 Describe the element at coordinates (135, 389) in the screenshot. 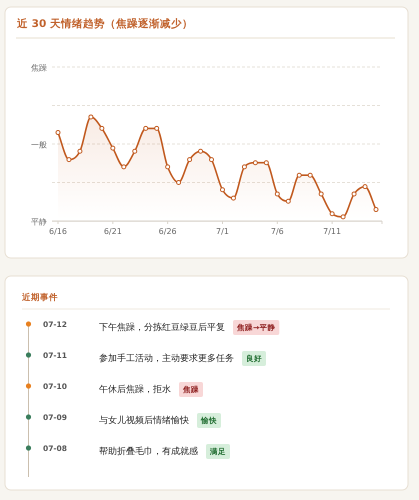

I see `text: 午休后焦躁，拒水` at that location.